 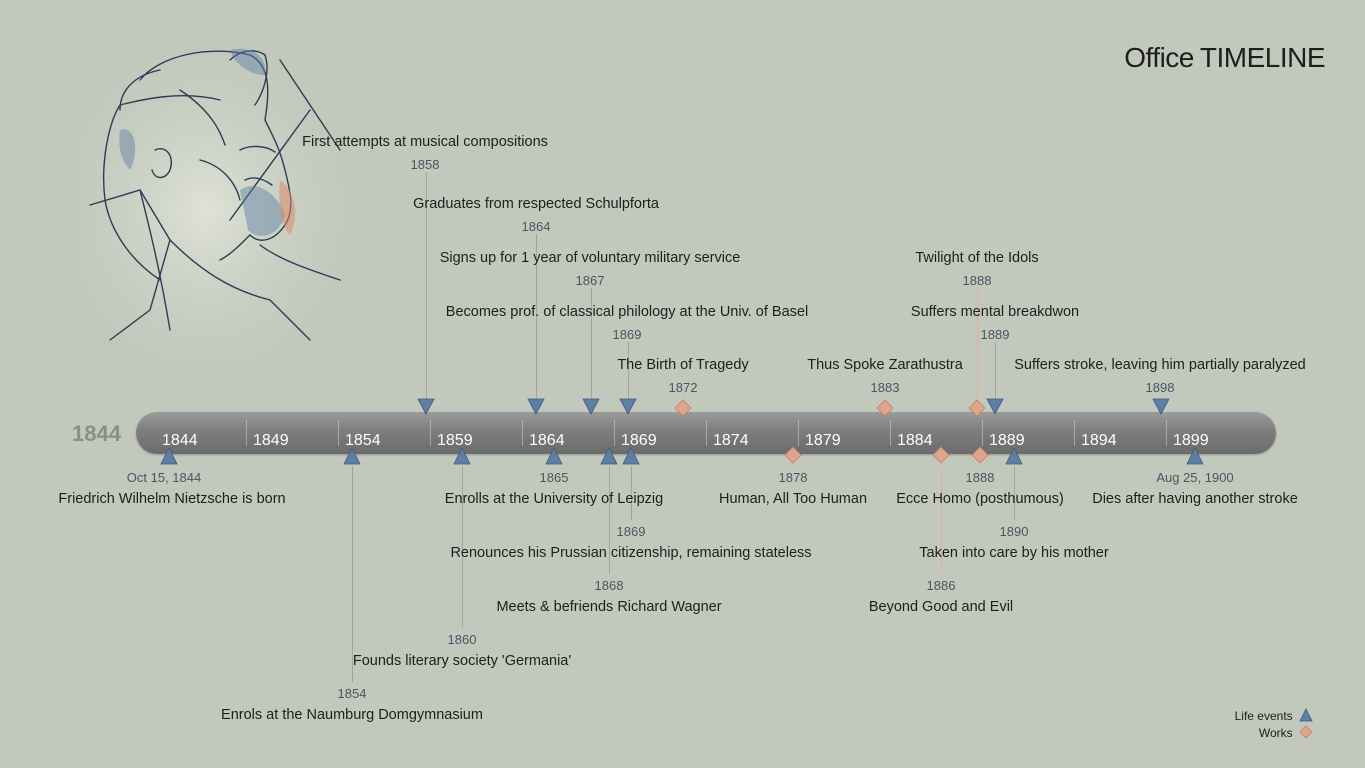 I want to click on tick-label: 1869, so click(x=639, y=440).